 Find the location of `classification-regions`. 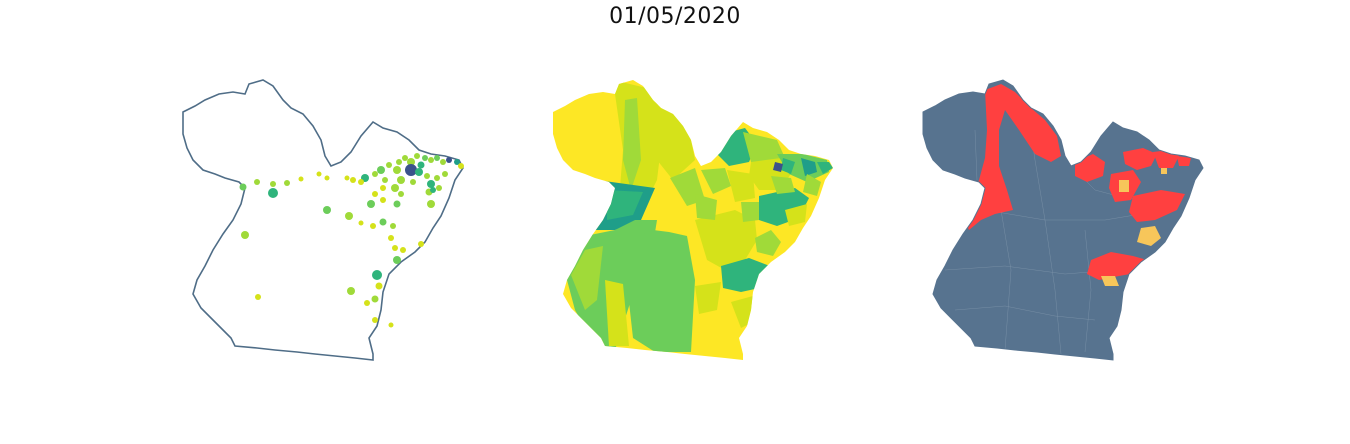

classification-regions is located at coordinates (1063, 220).